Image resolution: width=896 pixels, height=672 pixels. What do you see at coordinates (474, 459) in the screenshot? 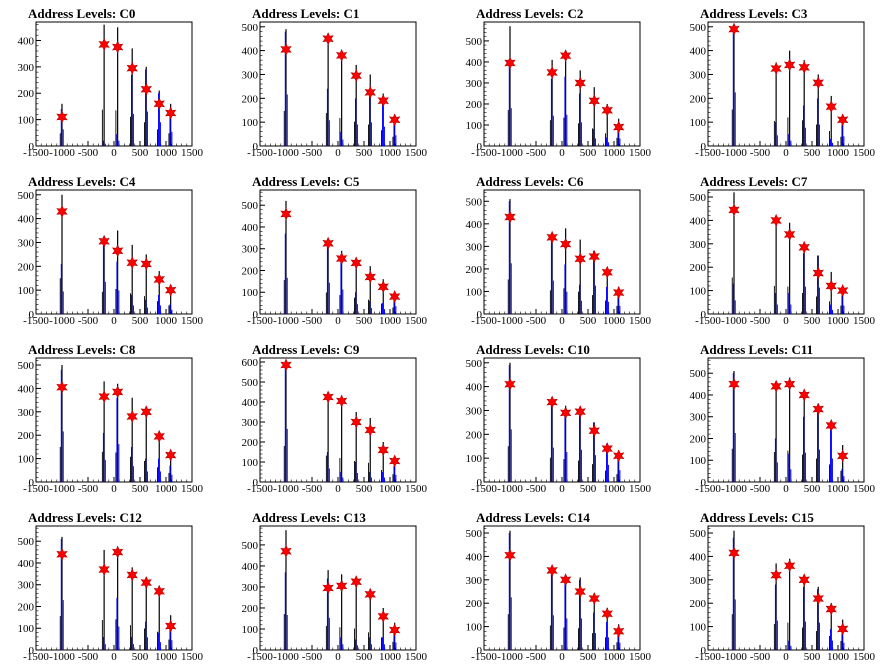
I see `y-tick-label: 100` at bounding box center [474, 459].